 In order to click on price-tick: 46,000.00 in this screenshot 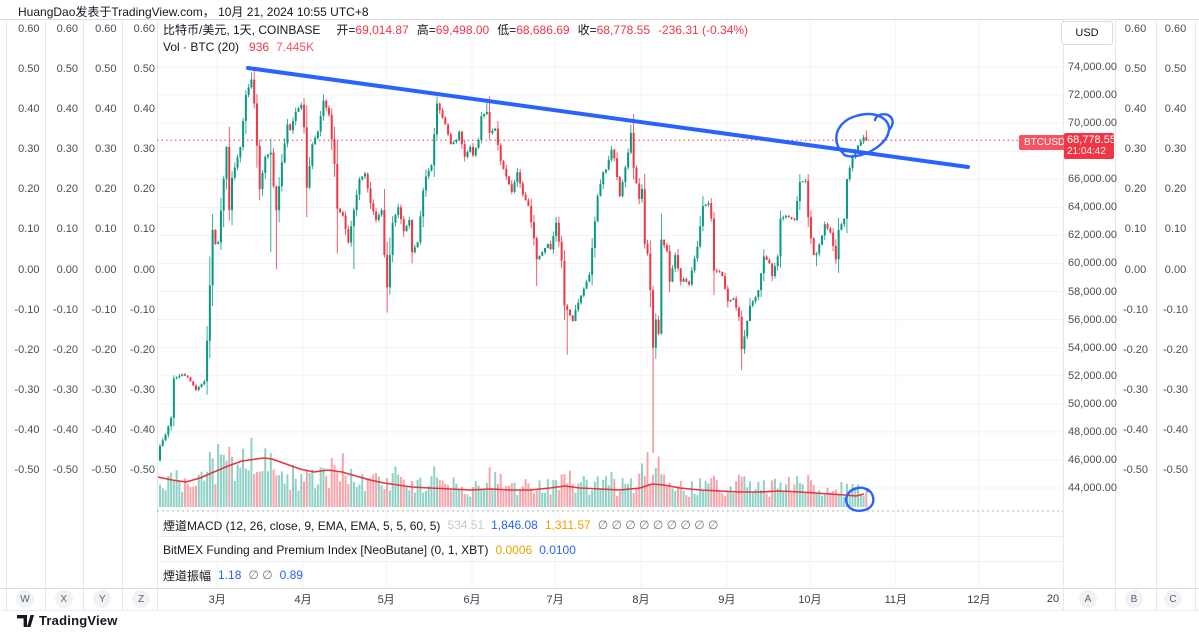, I will do `click(1092, 459)`.